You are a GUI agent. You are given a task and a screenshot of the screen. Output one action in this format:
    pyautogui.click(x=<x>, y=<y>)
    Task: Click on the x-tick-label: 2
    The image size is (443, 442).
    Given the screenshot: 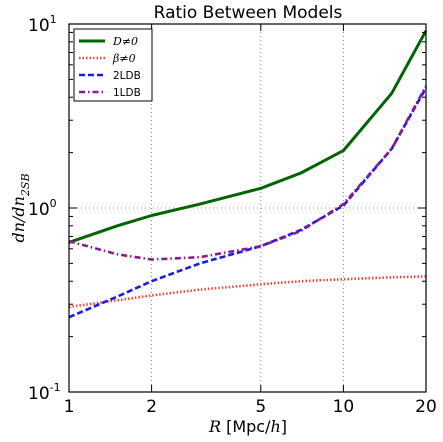 What is the action you would take?
    pyautogui.click(x=151, y=407)
    